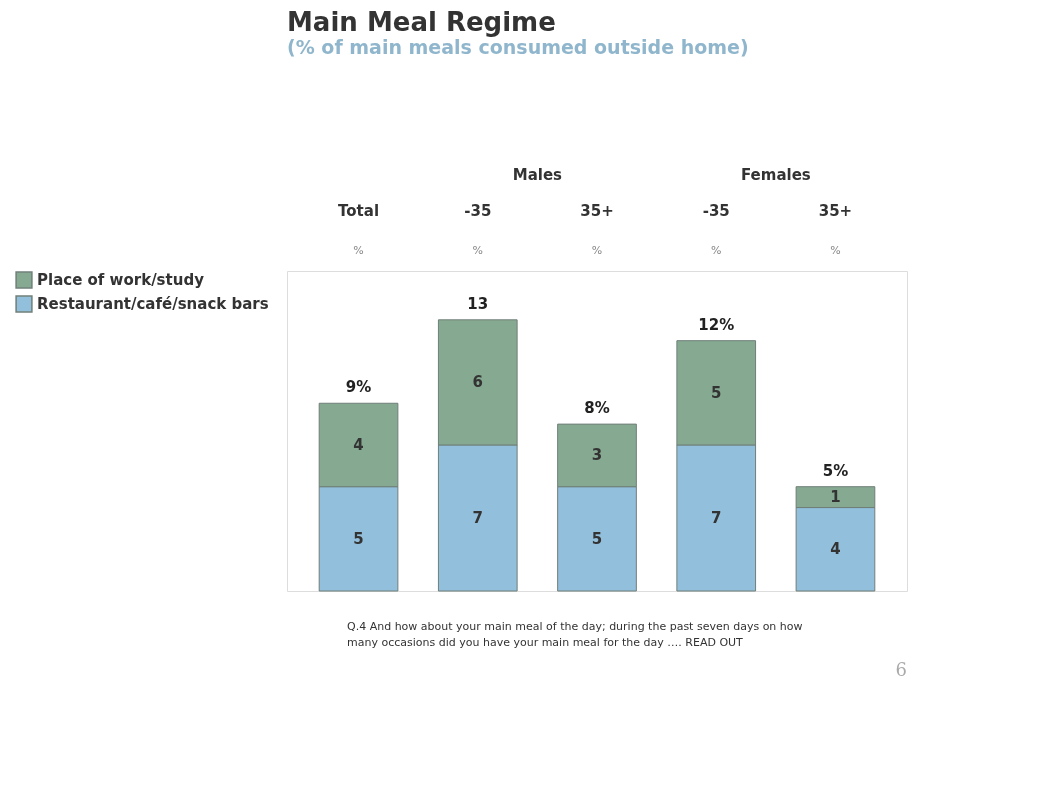  I want to click on legend-label: Place of work/study, so click(121, 280).